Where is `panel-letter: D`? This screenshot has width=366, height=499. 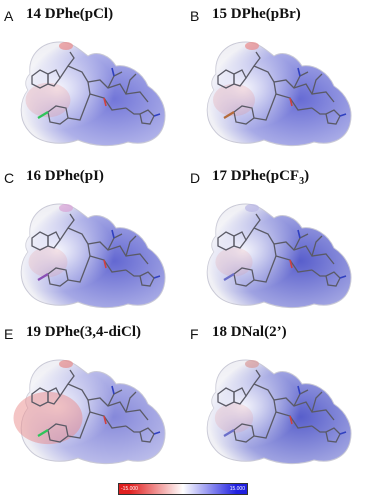 panel-letter: D is located at coordinates (195, 178).